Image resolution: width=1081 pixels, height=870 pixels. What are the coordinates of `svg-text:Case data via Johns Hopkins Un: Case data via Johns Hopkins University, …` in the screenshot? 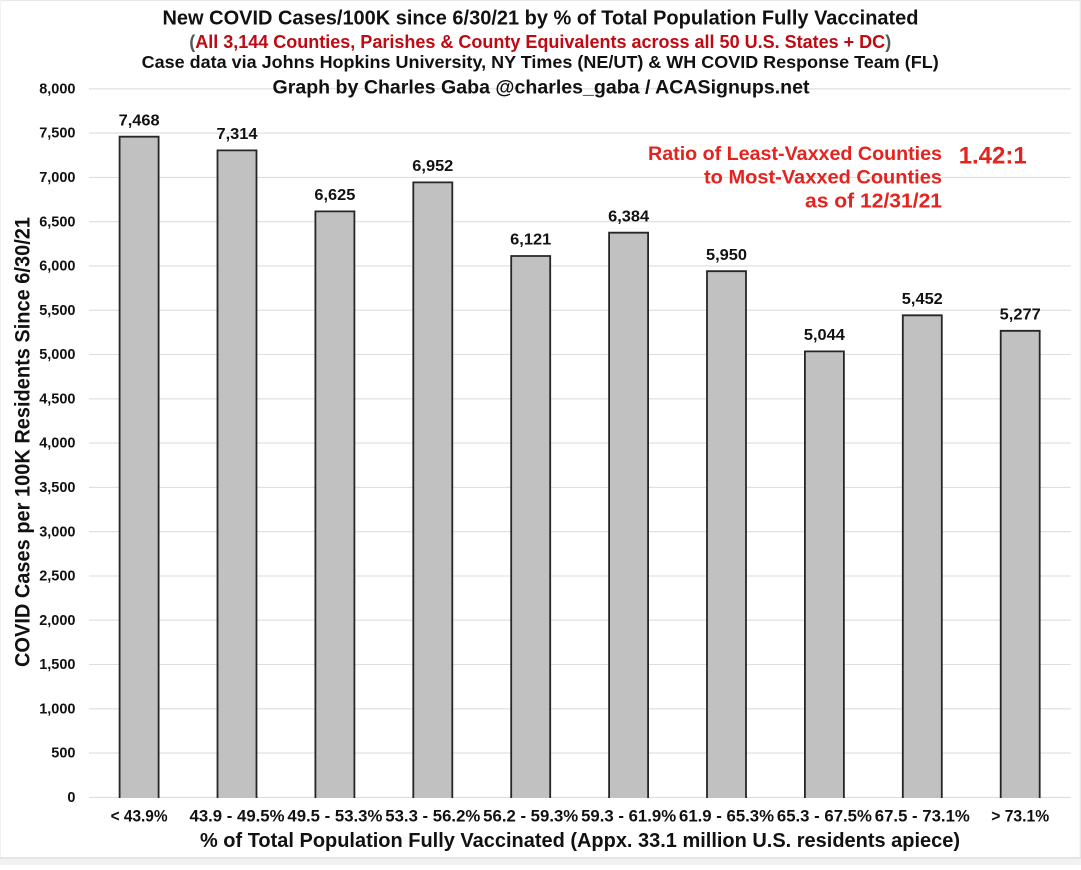 It's located at (540, 62).